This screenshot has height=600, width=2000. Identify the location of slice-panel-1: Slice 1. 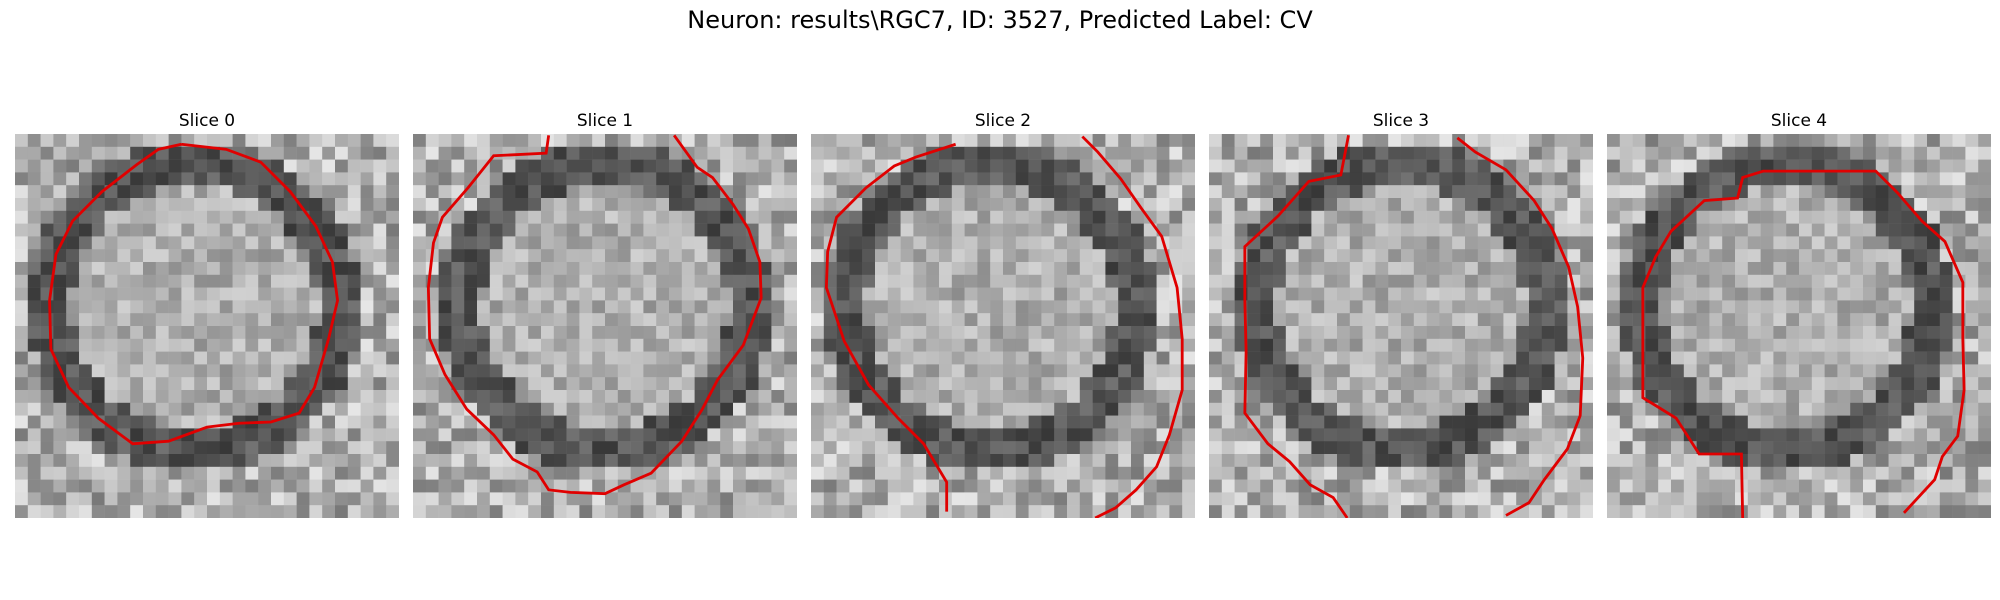
(605, 314).